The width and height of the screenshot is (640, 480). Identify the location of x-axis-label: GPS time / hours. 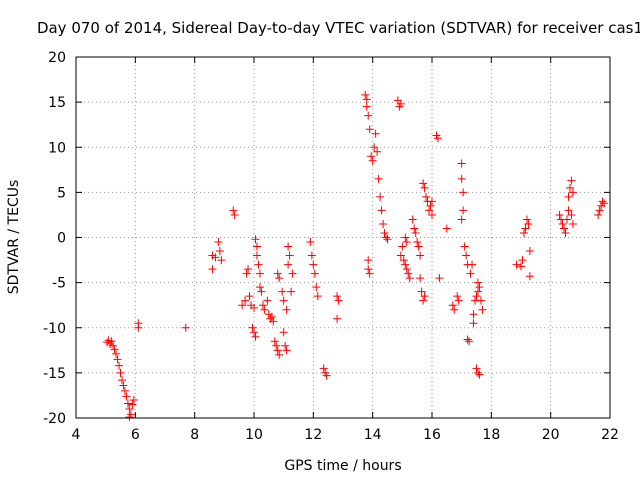
(342, 466).